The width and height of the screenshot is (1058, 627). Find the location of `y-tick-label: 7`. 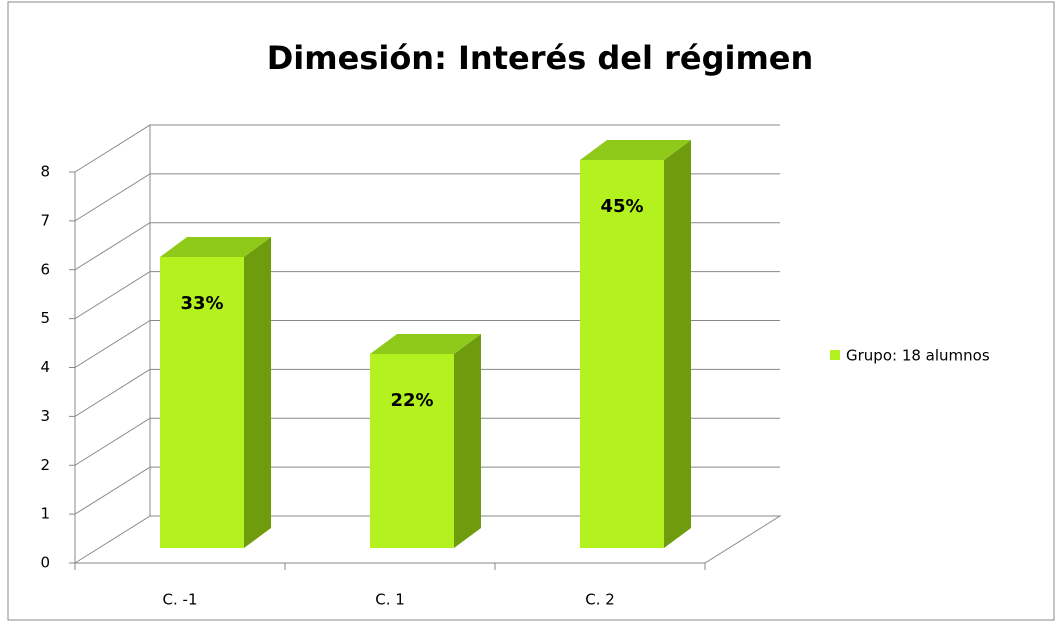

y-tick-label: 7 is located at coordinates (45, 220).